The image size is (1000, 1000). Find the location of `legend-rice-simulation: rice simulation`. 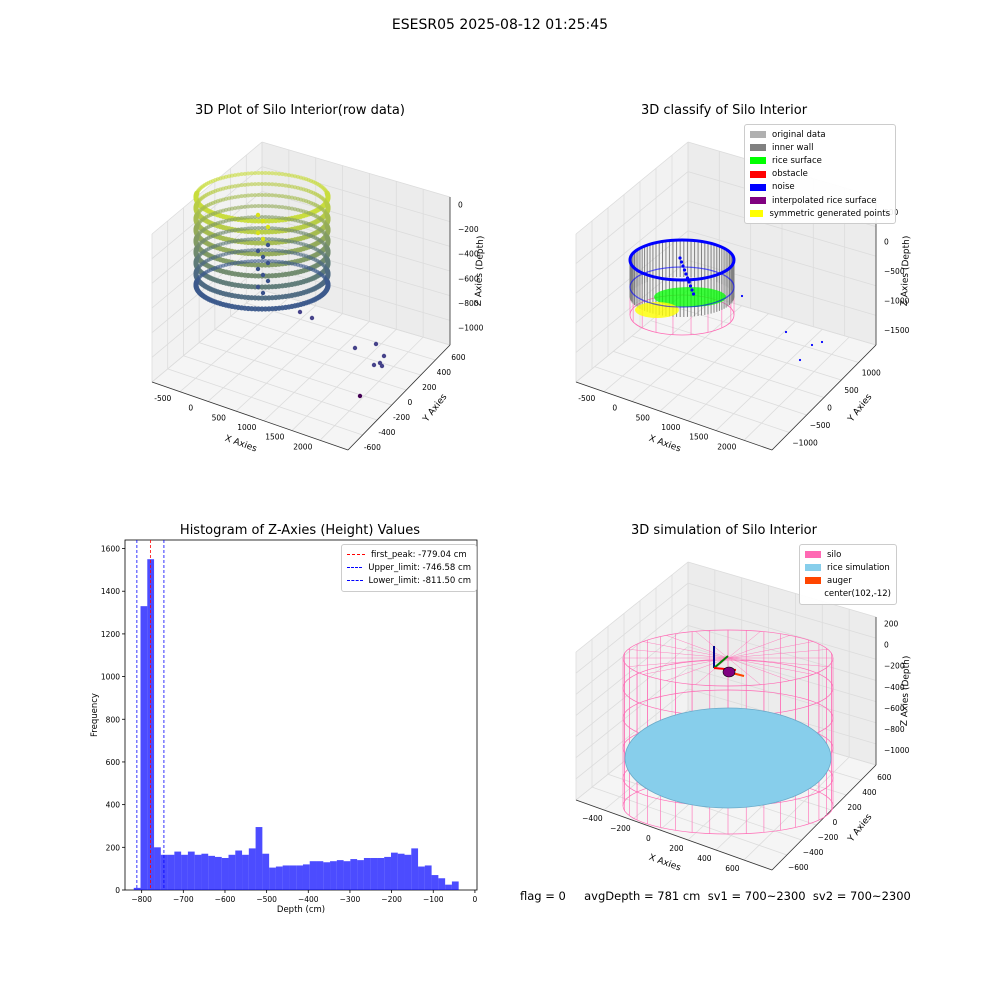

legend-rice-simulation: rice simulation is located at coordinates (848, 567).